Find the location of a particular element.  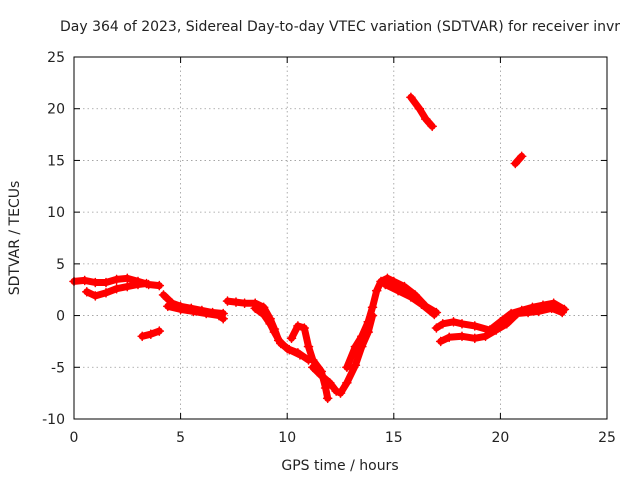

x-tick-label: 5 is located at coordinates (180, 438).